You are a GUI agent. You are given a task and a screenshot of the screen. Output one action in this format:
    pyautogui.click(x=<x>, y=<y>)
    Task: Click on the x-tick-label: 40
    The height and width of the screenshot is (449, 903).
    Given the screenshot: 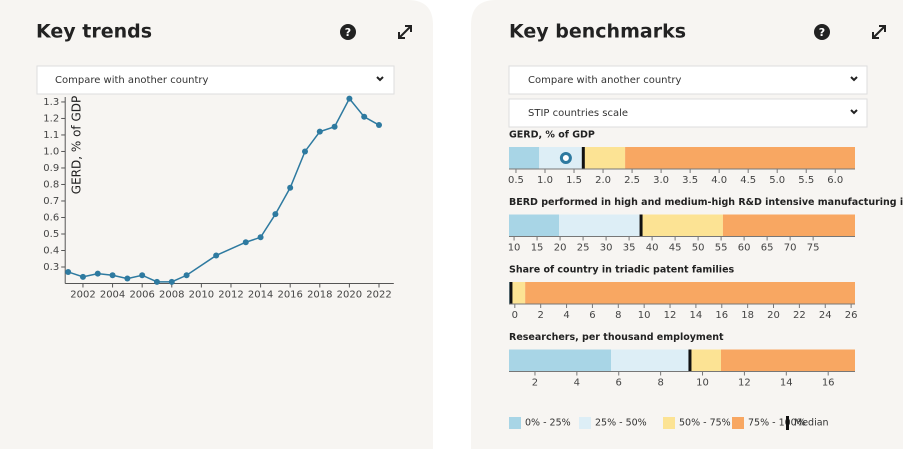 What is the action you would take?
    pyautogui.click(x=652, y=248)
    